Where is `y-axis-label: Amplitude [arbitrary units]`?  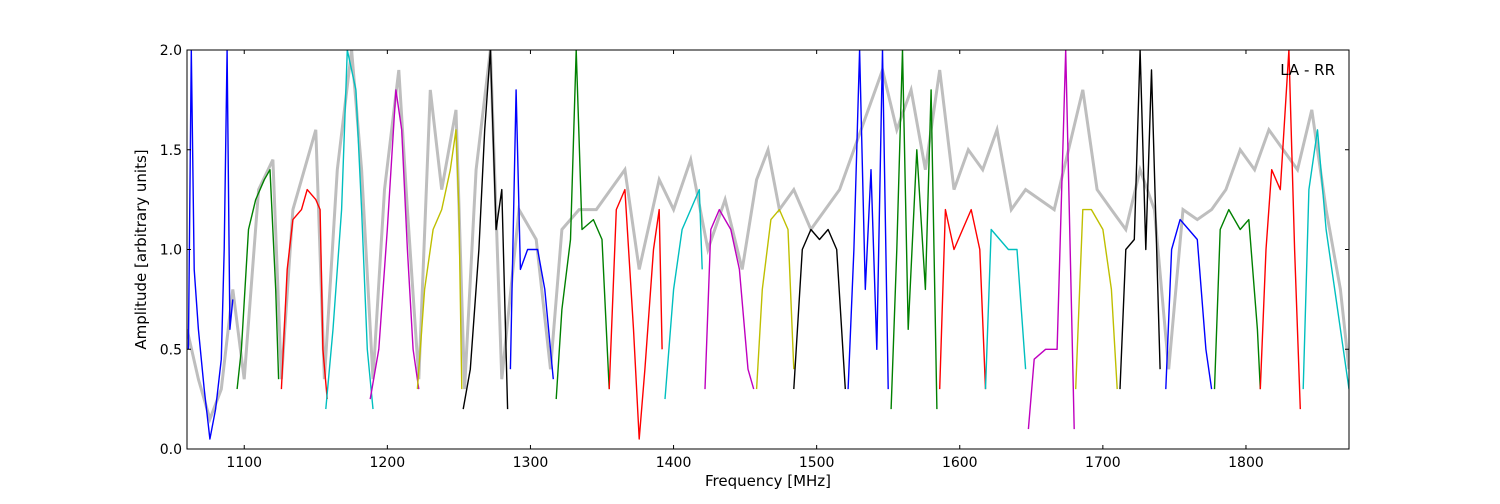 y-axis-label: Amplitude [arbitrary units] is located at coordinates (141, 249).